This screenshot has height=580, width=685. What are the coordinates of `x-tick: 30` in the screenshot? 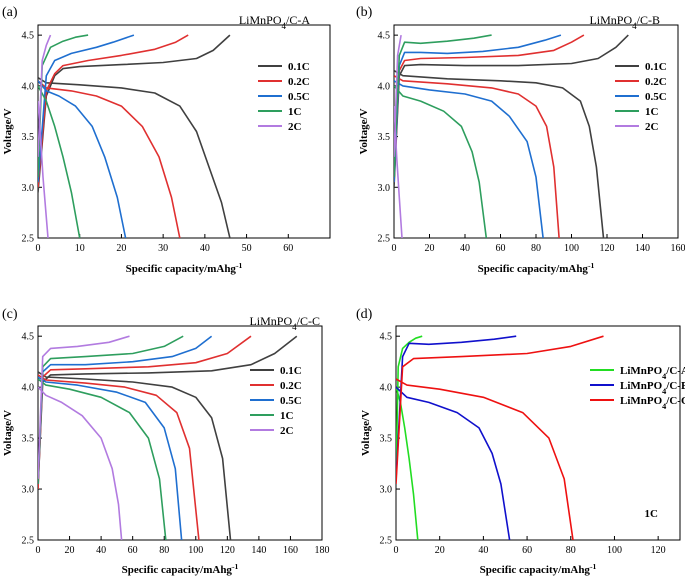 It's located at (163, 244).